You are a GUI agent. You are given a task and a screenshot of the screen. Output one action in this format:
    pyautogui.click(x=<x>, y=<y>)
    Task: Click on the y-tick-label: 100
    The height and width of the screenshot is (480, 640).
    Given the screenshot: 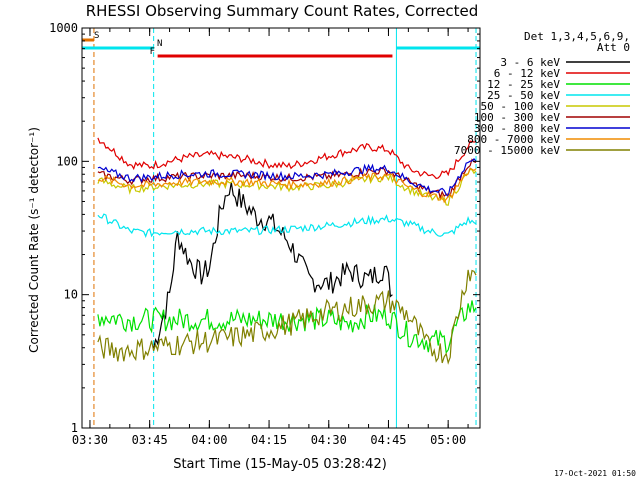 What is the action you would take?
    pyautogui.click(x=67, y=161)
    